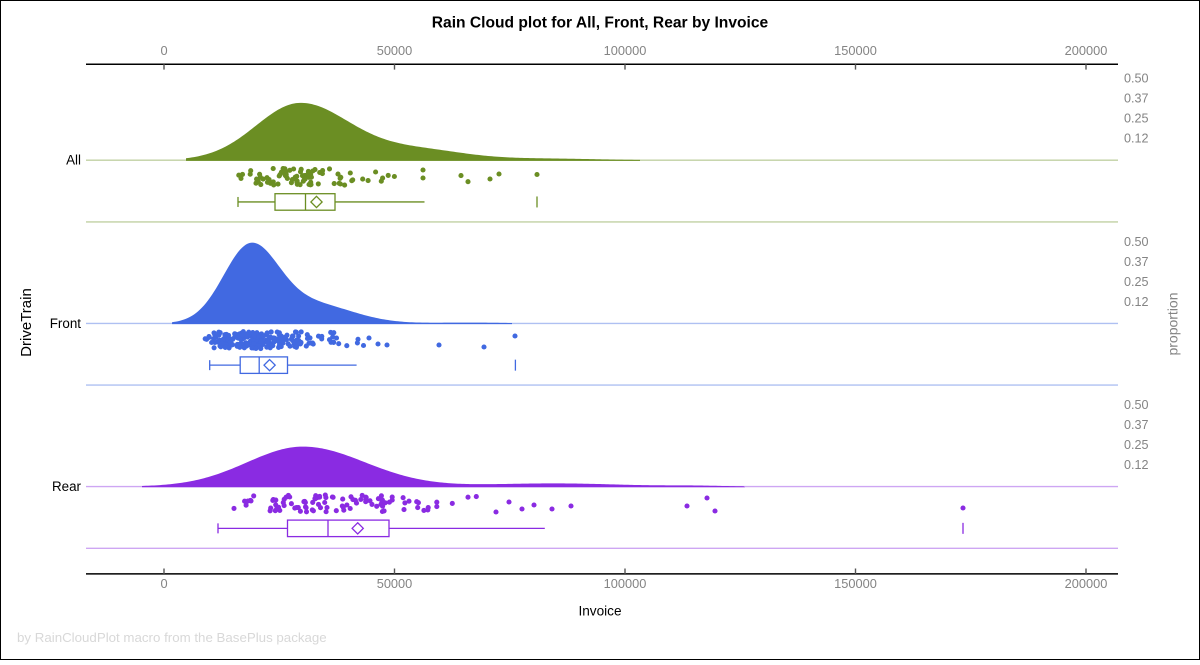 Image resolution: width=1200 pixels, height=665 pixels. Describe the element at coordinates (1173, 323) in the screenshot. I see `svg-text: proportion` at that location.